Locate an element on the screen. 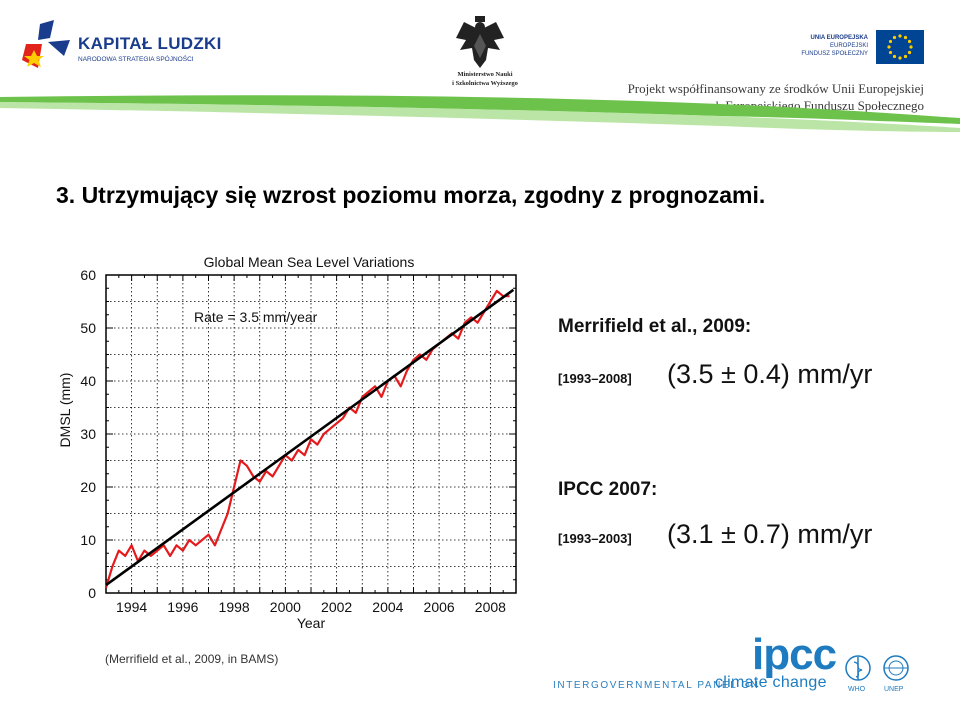 This screenshot has height=716, width=960. y-tick-label: 30 is located at coordinates (88, 434).